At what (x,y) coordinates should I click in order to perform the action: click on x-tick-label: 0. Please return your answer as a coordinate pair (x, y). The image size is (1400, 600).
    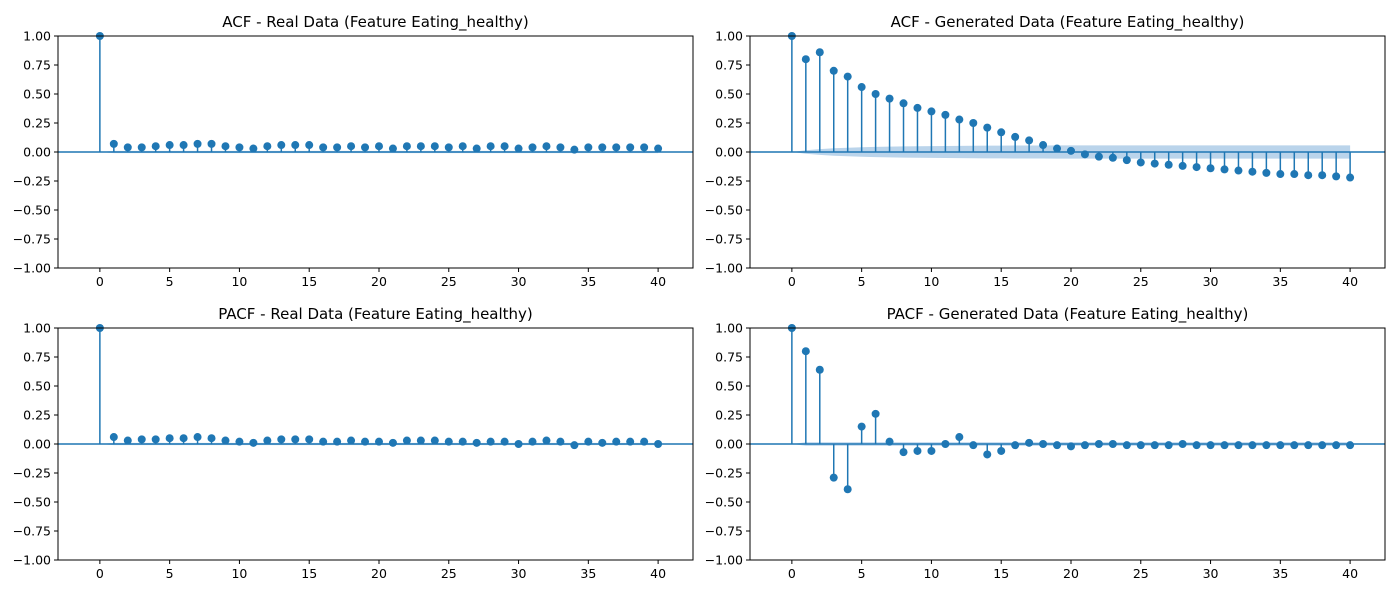
    Looking at the image, I should click on (792, 281).